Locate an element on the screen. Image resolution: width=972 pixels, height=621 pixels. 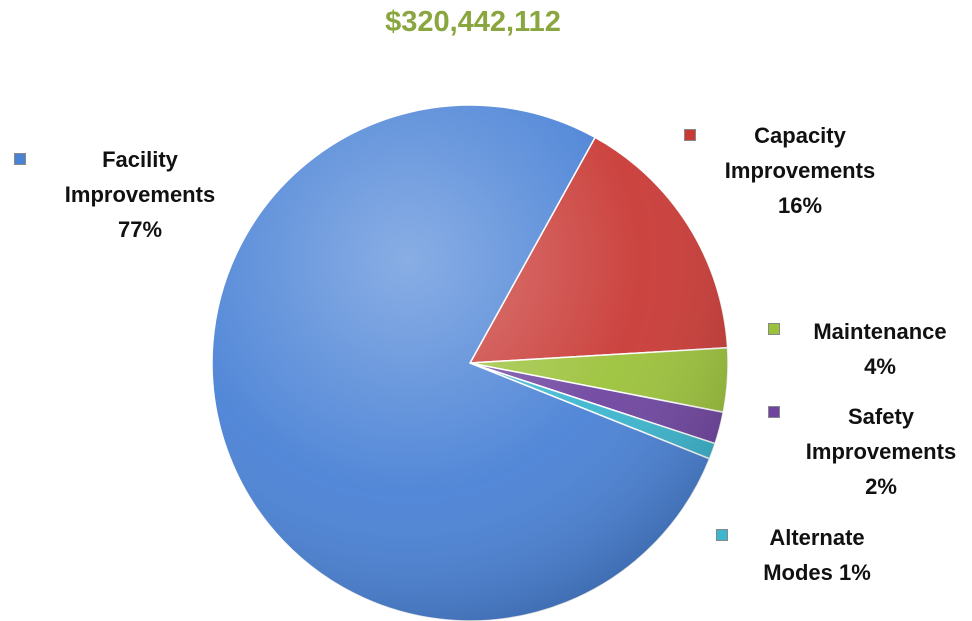
slice-label-line: 77% is located at coordinates (140, 229).